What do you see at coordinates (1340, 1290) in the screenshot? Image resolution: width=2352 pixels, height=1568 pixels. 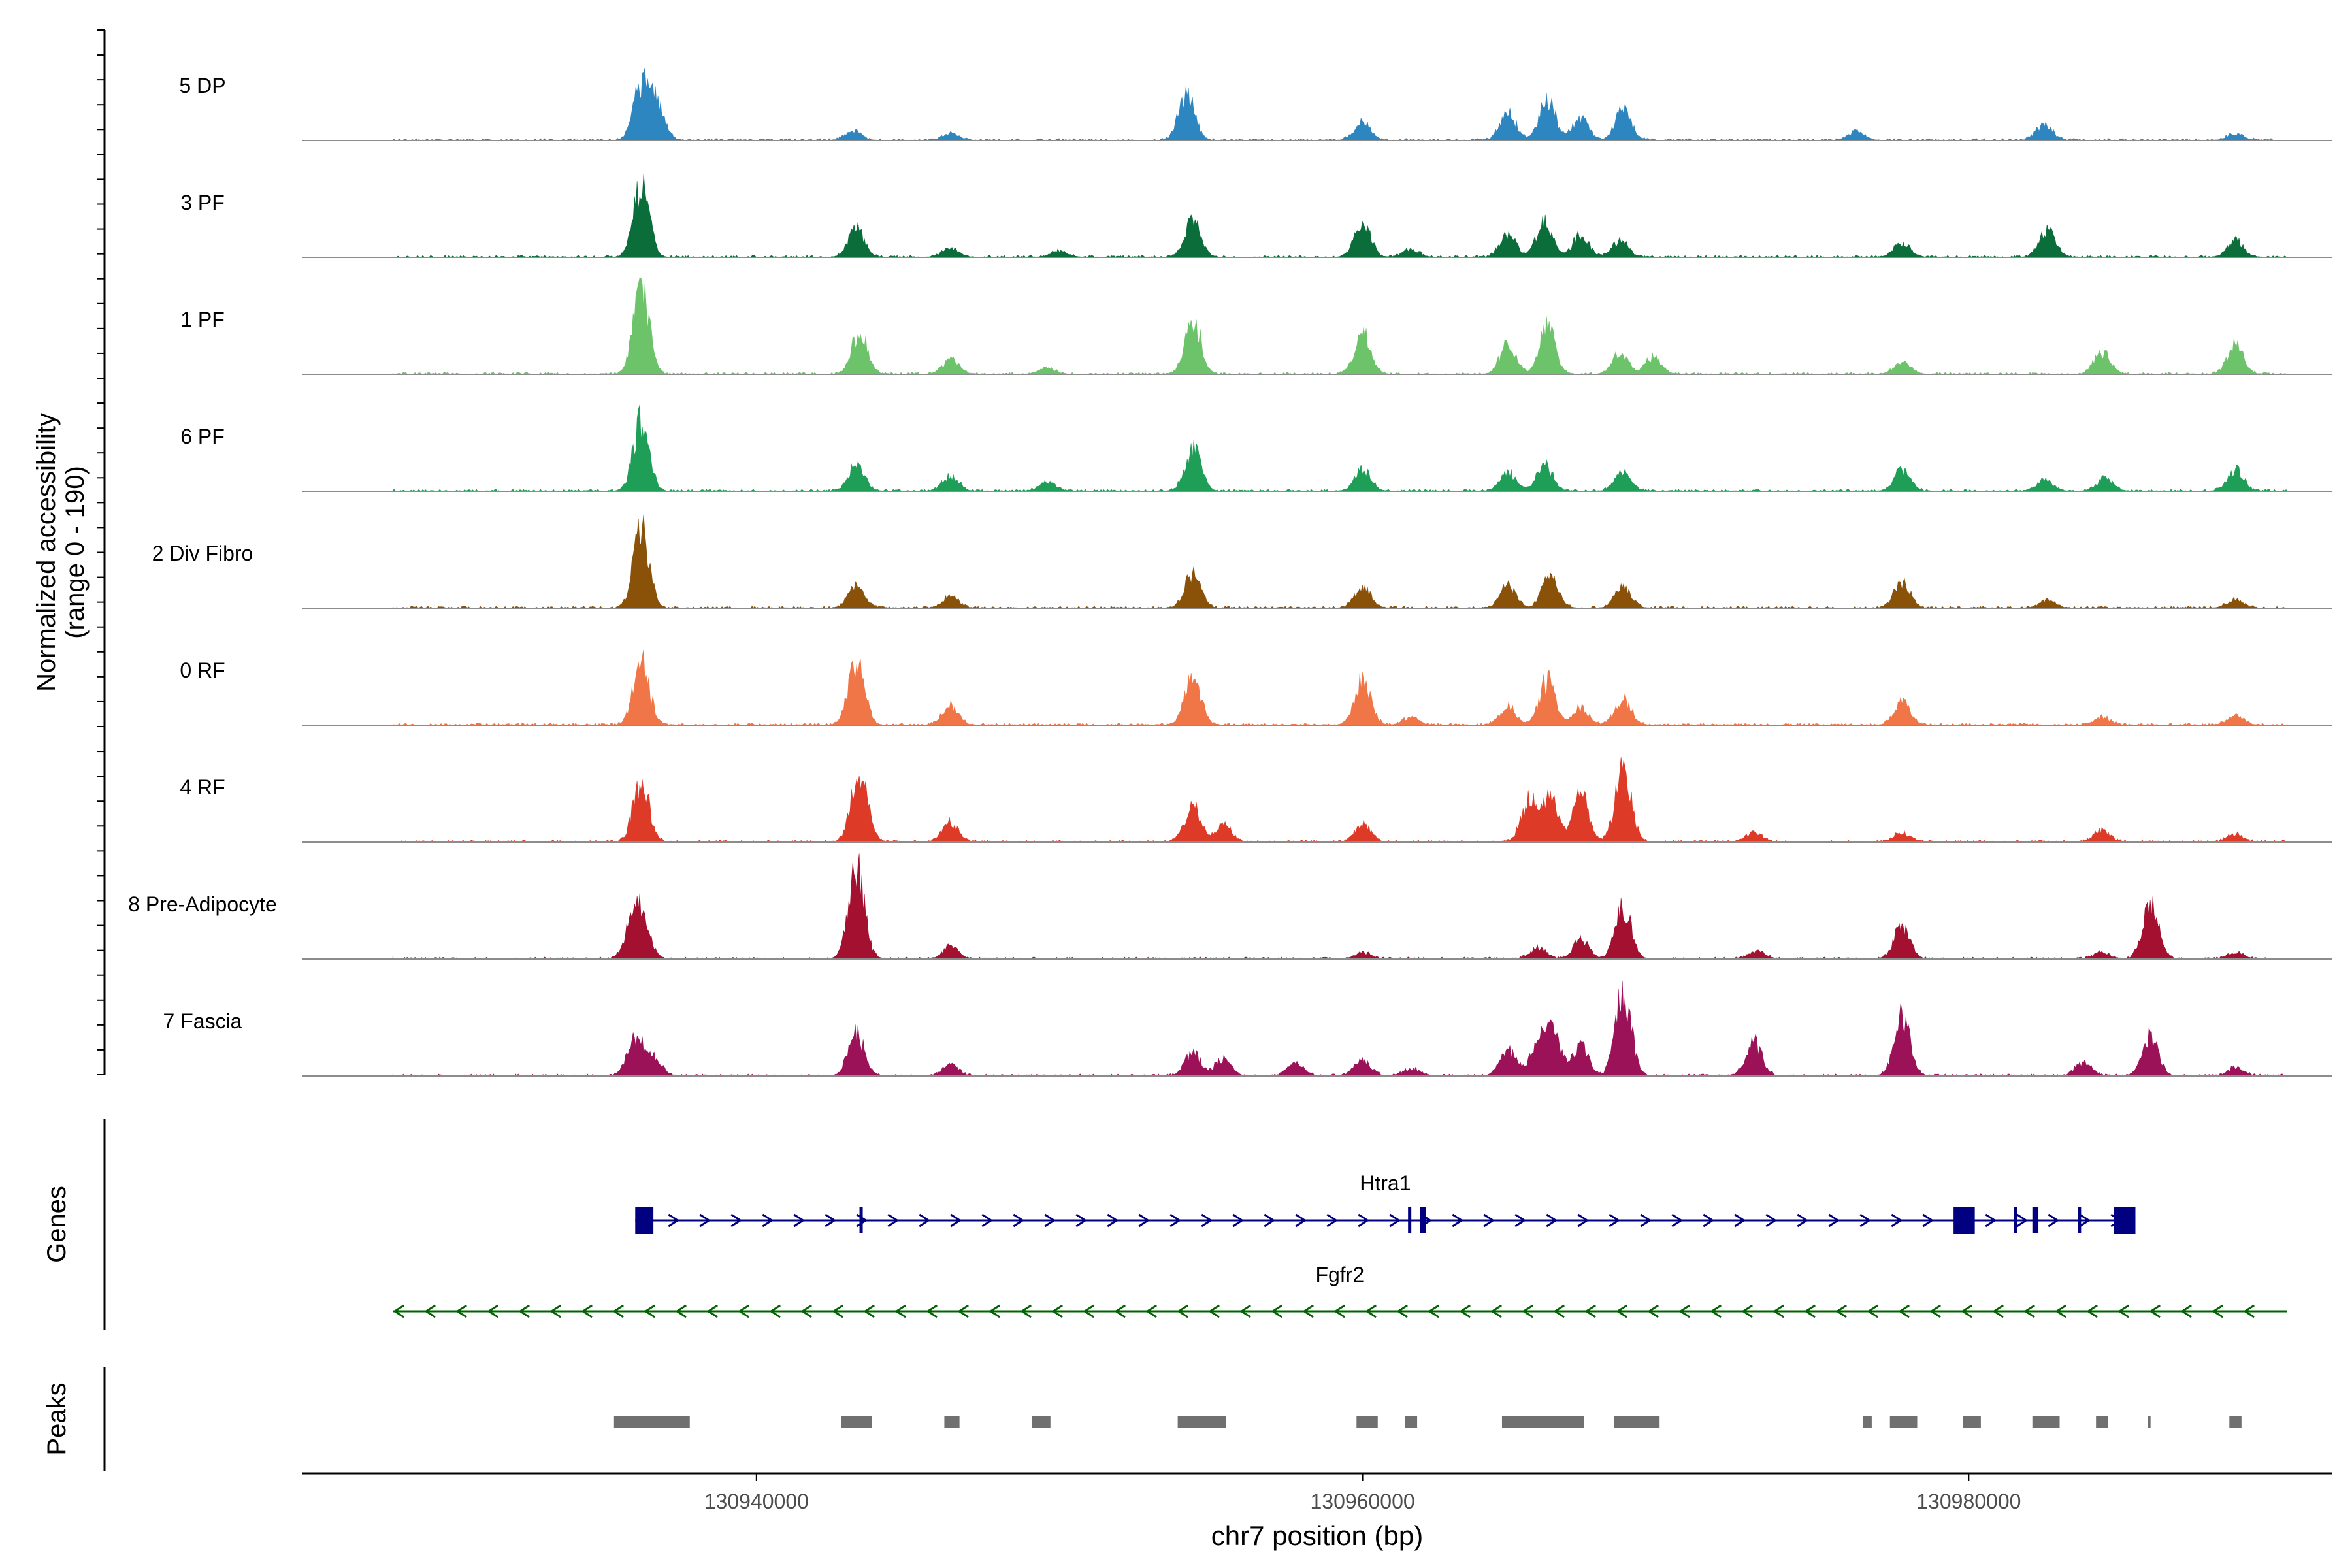 I see `gene-model: Fgfr2` at bounding box center [1340, 1290].